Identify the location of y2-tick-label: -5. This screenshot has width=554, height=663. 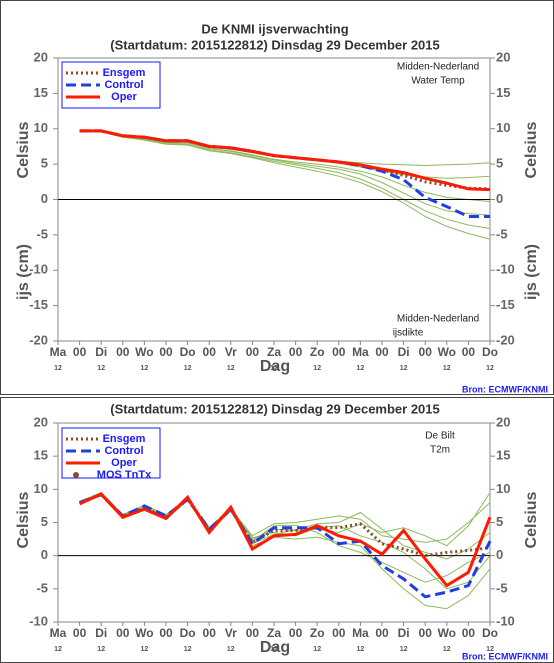
(502, 587).